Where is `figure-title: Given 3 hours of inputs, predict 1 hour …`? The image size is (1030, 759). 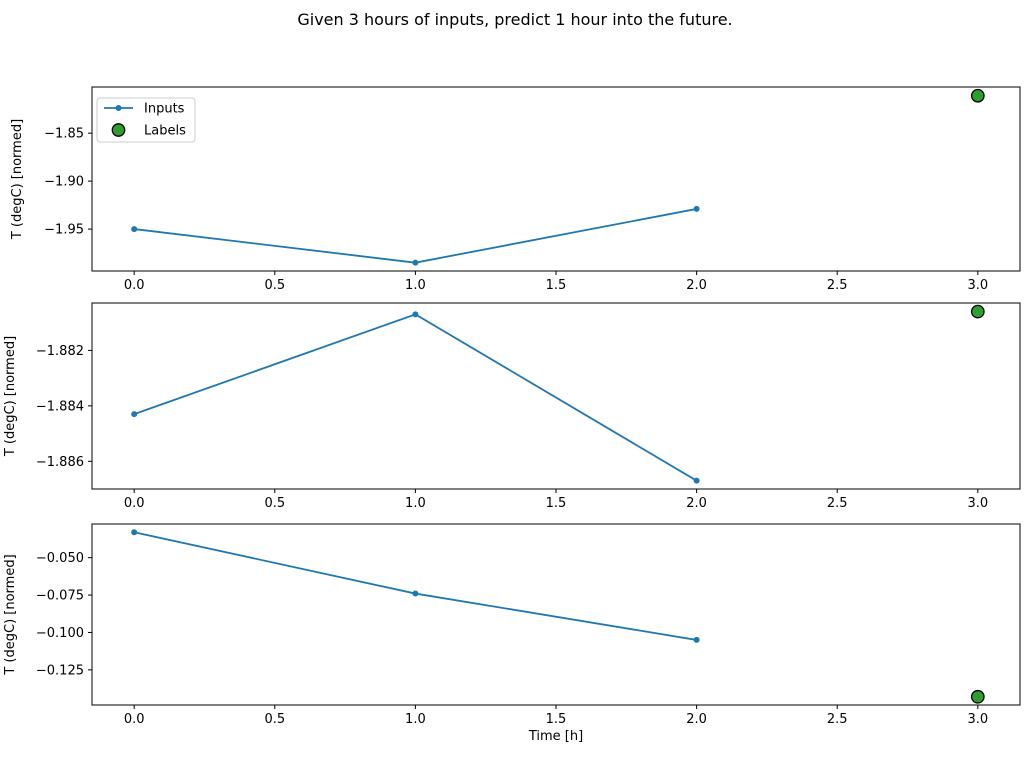 figure-title: Given 3 hours of inputs, predict 1 hour … is located at coordinates (515, 19).